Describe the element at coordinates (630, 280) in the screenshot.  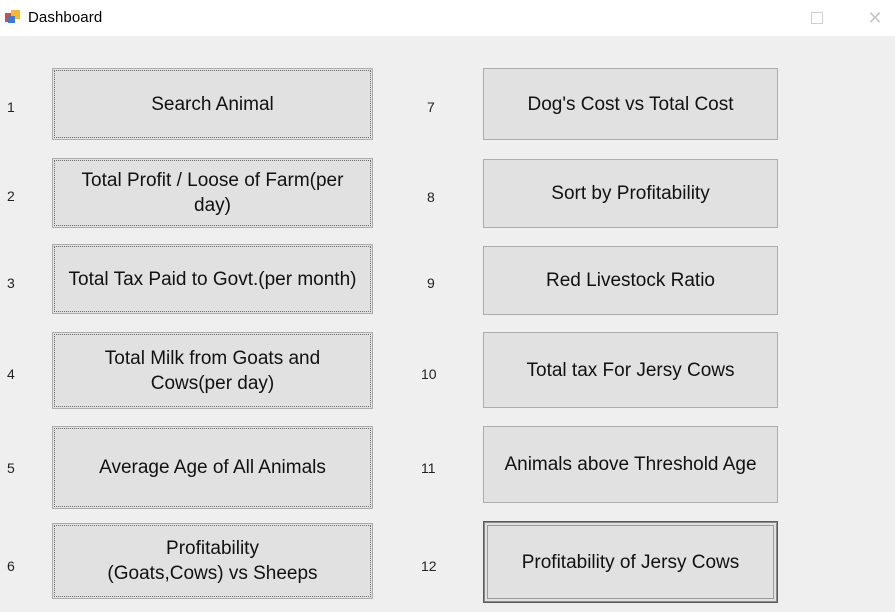
I see `red-livestock-ratio-button: Red Livestock Ratio` at that location.